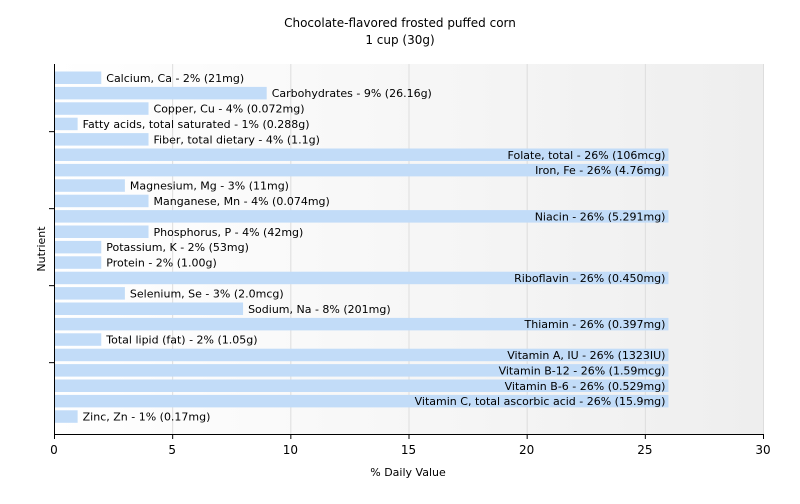  Describe the element at coordinates (177, 247) in the screenshot. I see `bar-label: Potassium, K - 2% (53mg)` at that location.